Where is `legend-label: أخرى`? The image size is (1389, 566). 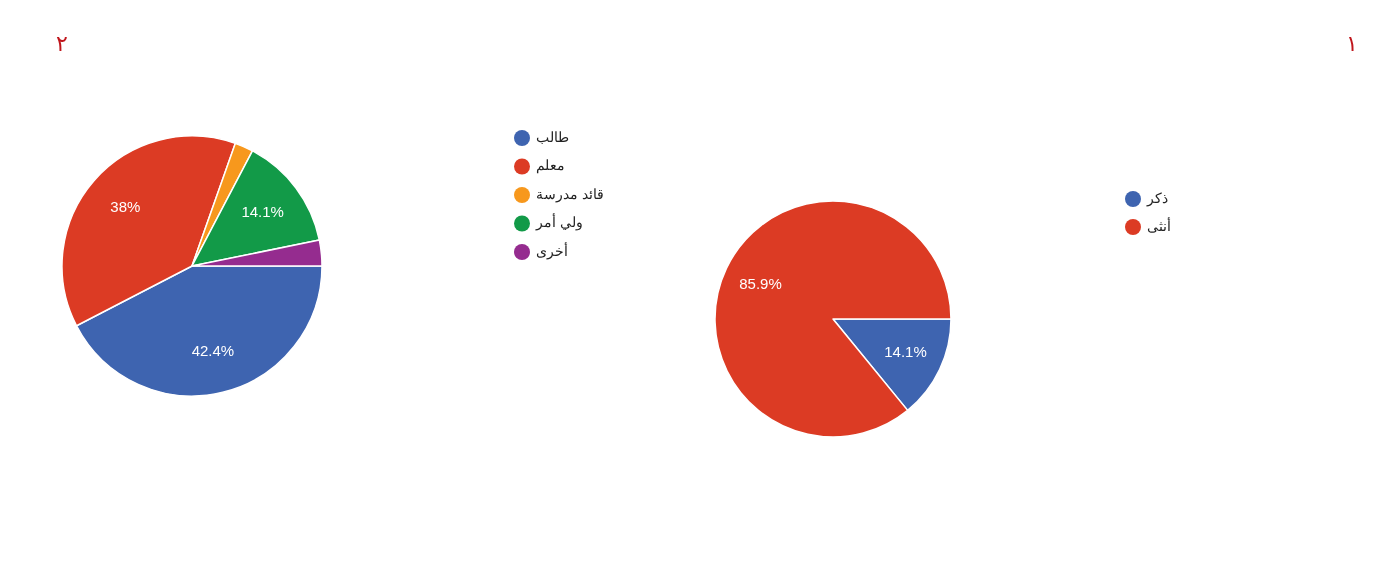 legend-label: أخرى is located at coordinates (552, 250).